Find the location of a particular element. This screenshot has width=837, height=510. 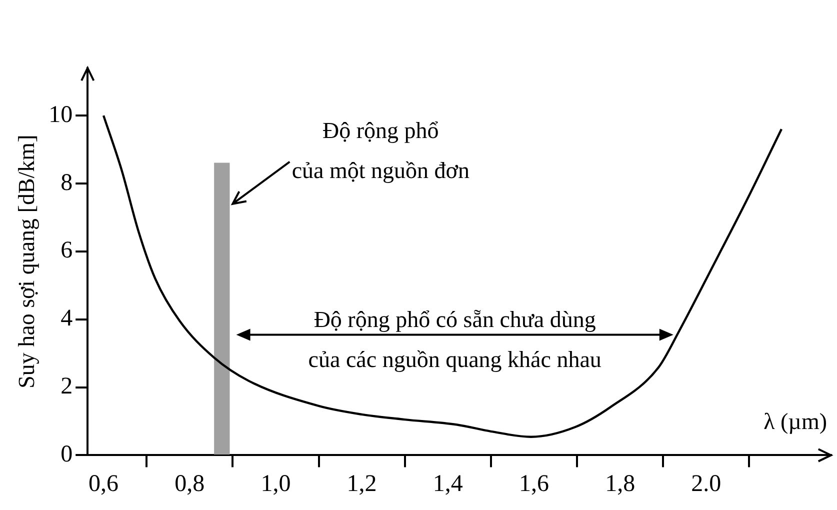

y-tick-label: 6 is located at coordinates (66, 251).